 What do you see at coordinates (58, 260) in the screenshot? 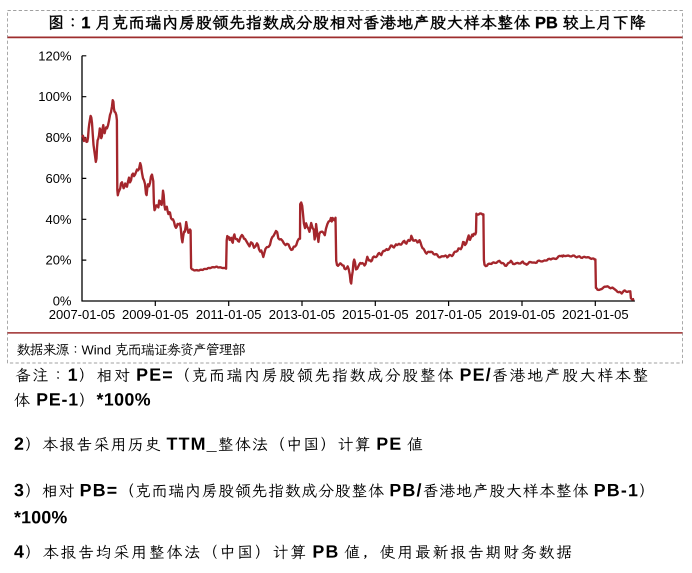
I see `svg-text: 20%` at bounding box center [58, 260].